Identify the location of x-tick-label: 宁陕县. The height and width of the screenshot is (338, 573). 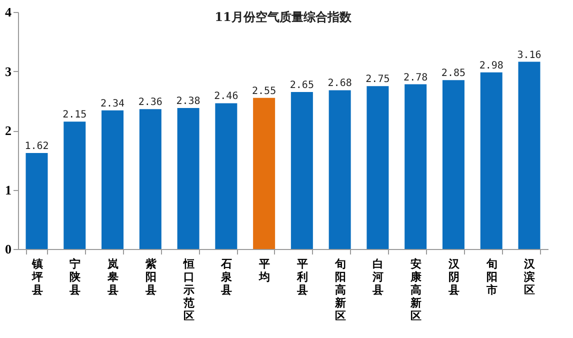
(75, 277).